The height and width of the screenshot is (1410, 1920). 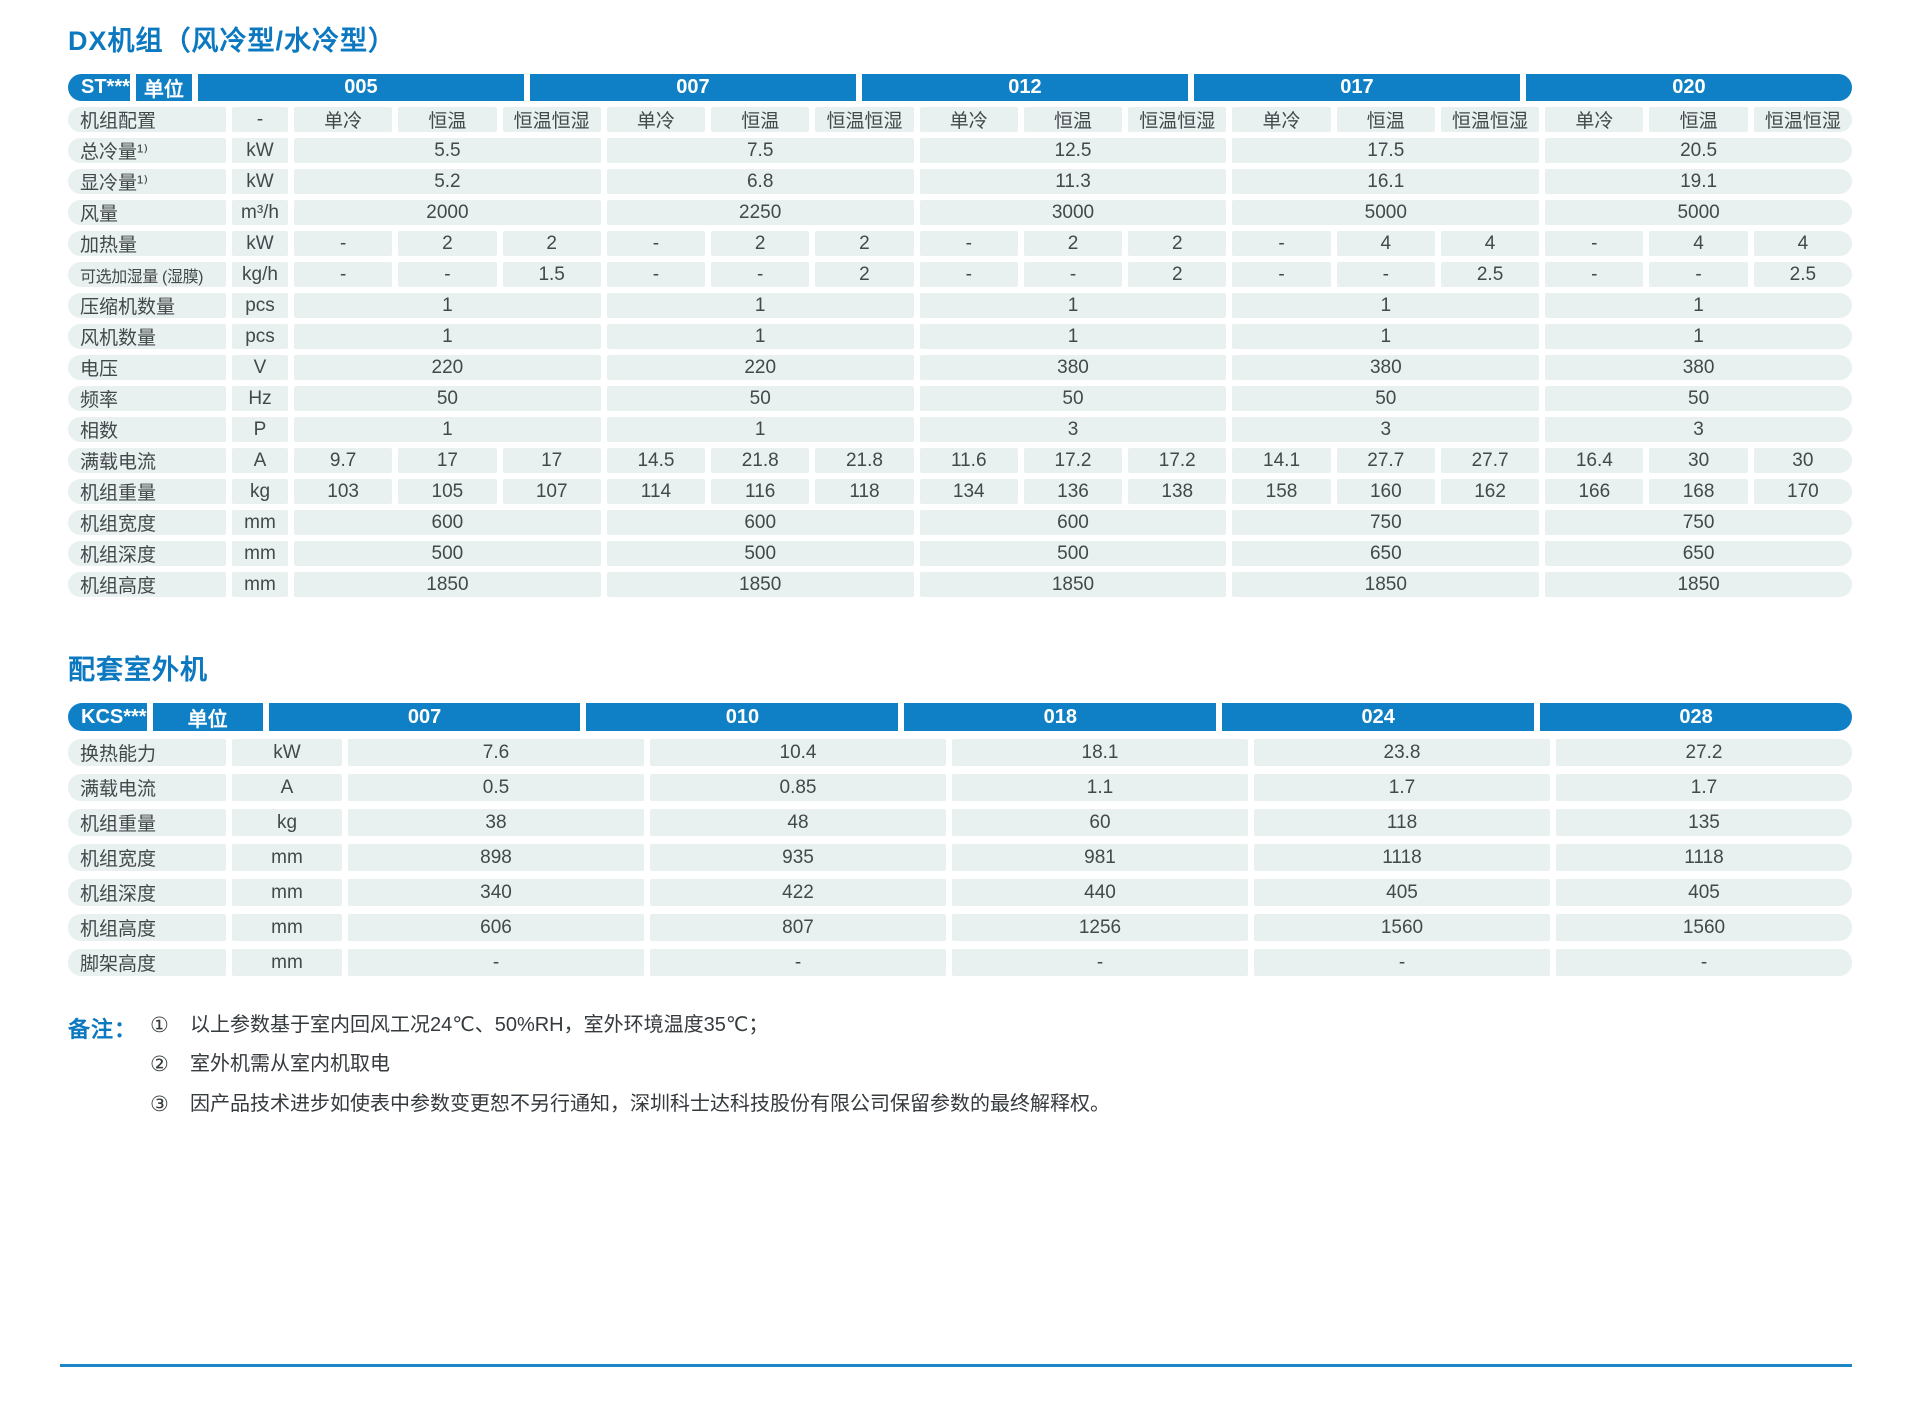 I want to click on unit-cell: kg, so click(x=260, y=492).